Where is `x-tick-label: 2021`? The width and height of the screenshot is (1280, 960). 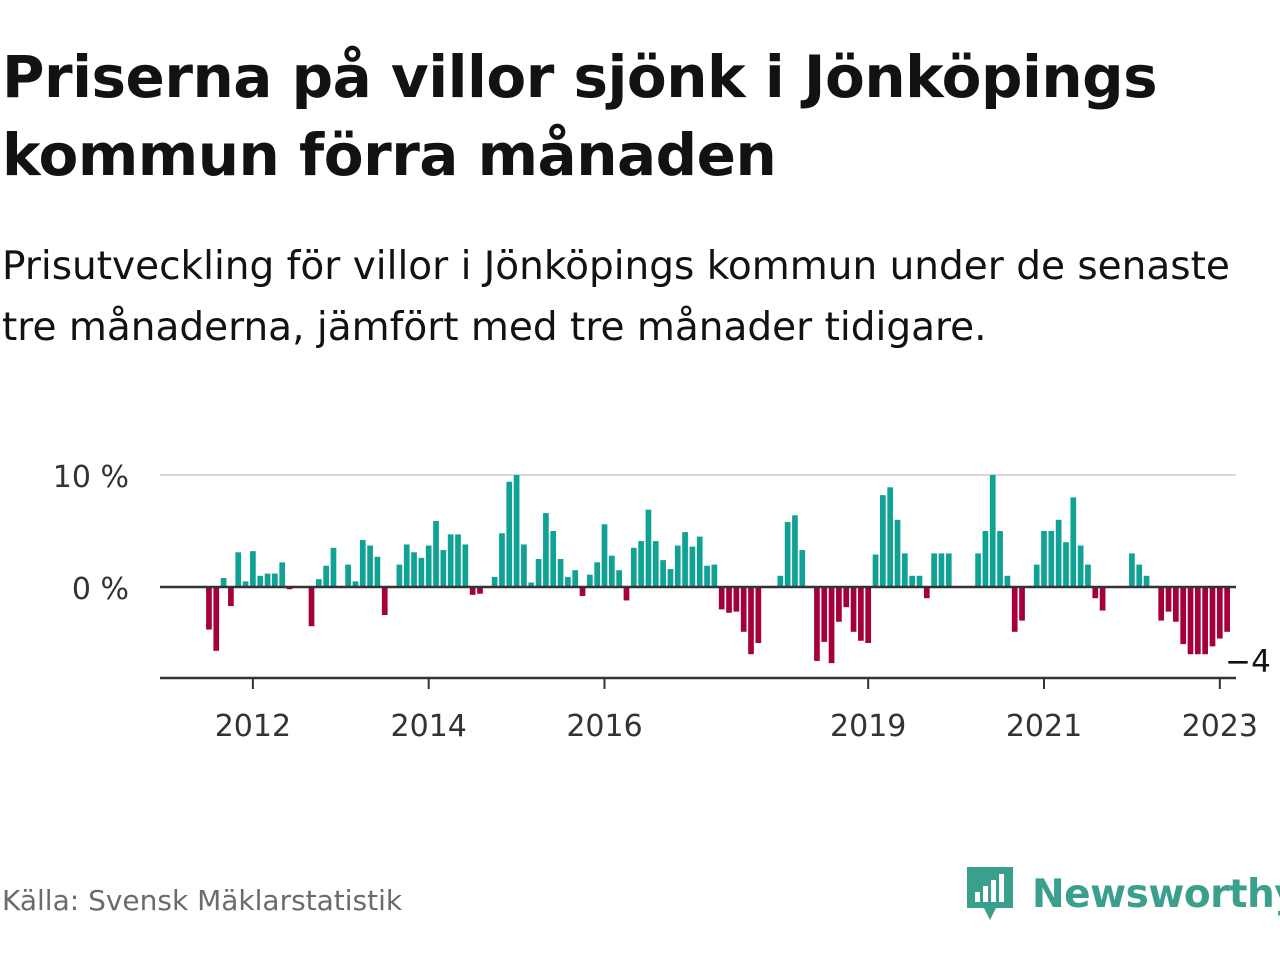 x-tick-label: 2021 is located at coordinates (1044, 726).